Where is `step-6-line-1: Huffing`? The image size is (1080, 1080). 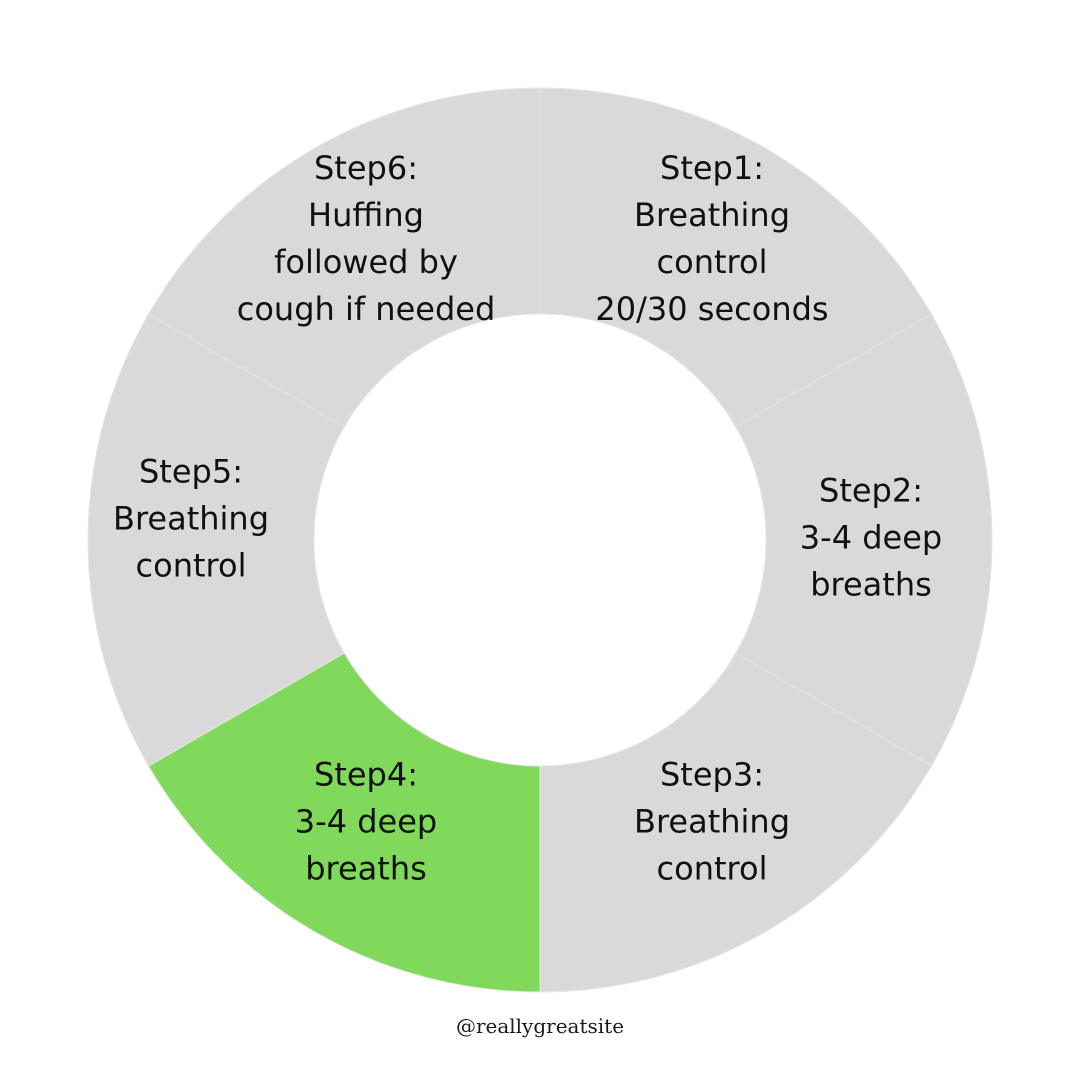 step-6-line-1: Huffing is located at coordinates (366, 215).